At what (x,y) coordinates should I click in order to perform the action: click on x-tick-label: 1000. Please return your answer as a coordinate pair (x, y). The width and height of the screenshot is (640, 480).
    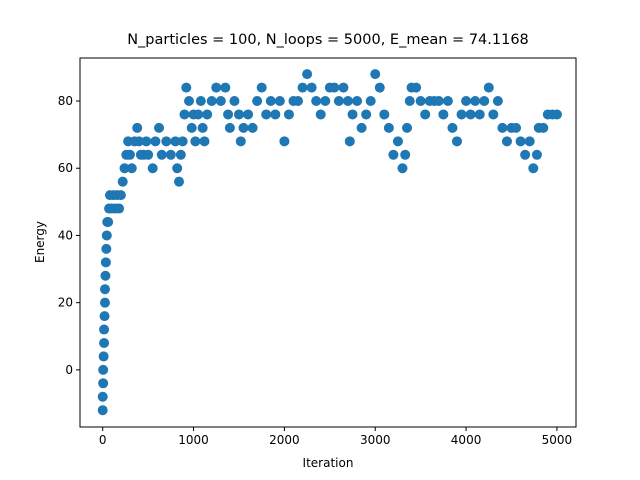
    Looking at the image, I should click on (193, 440).